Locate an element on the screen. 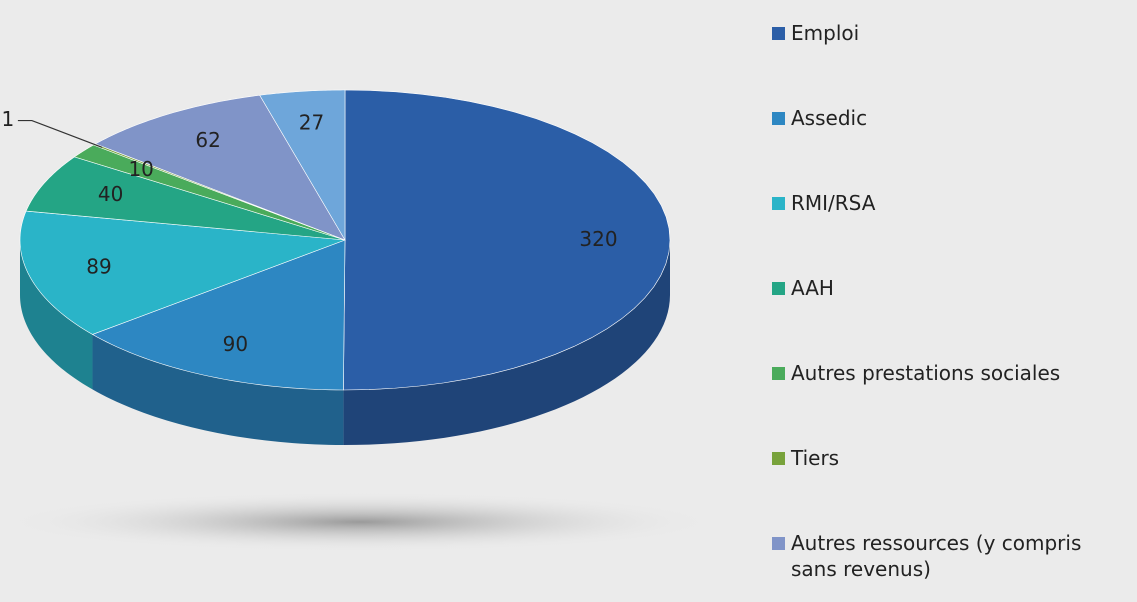 Image resolution: width=1137 pixels, height=602 pixels. leader-line is located at coordinates (60, 133).